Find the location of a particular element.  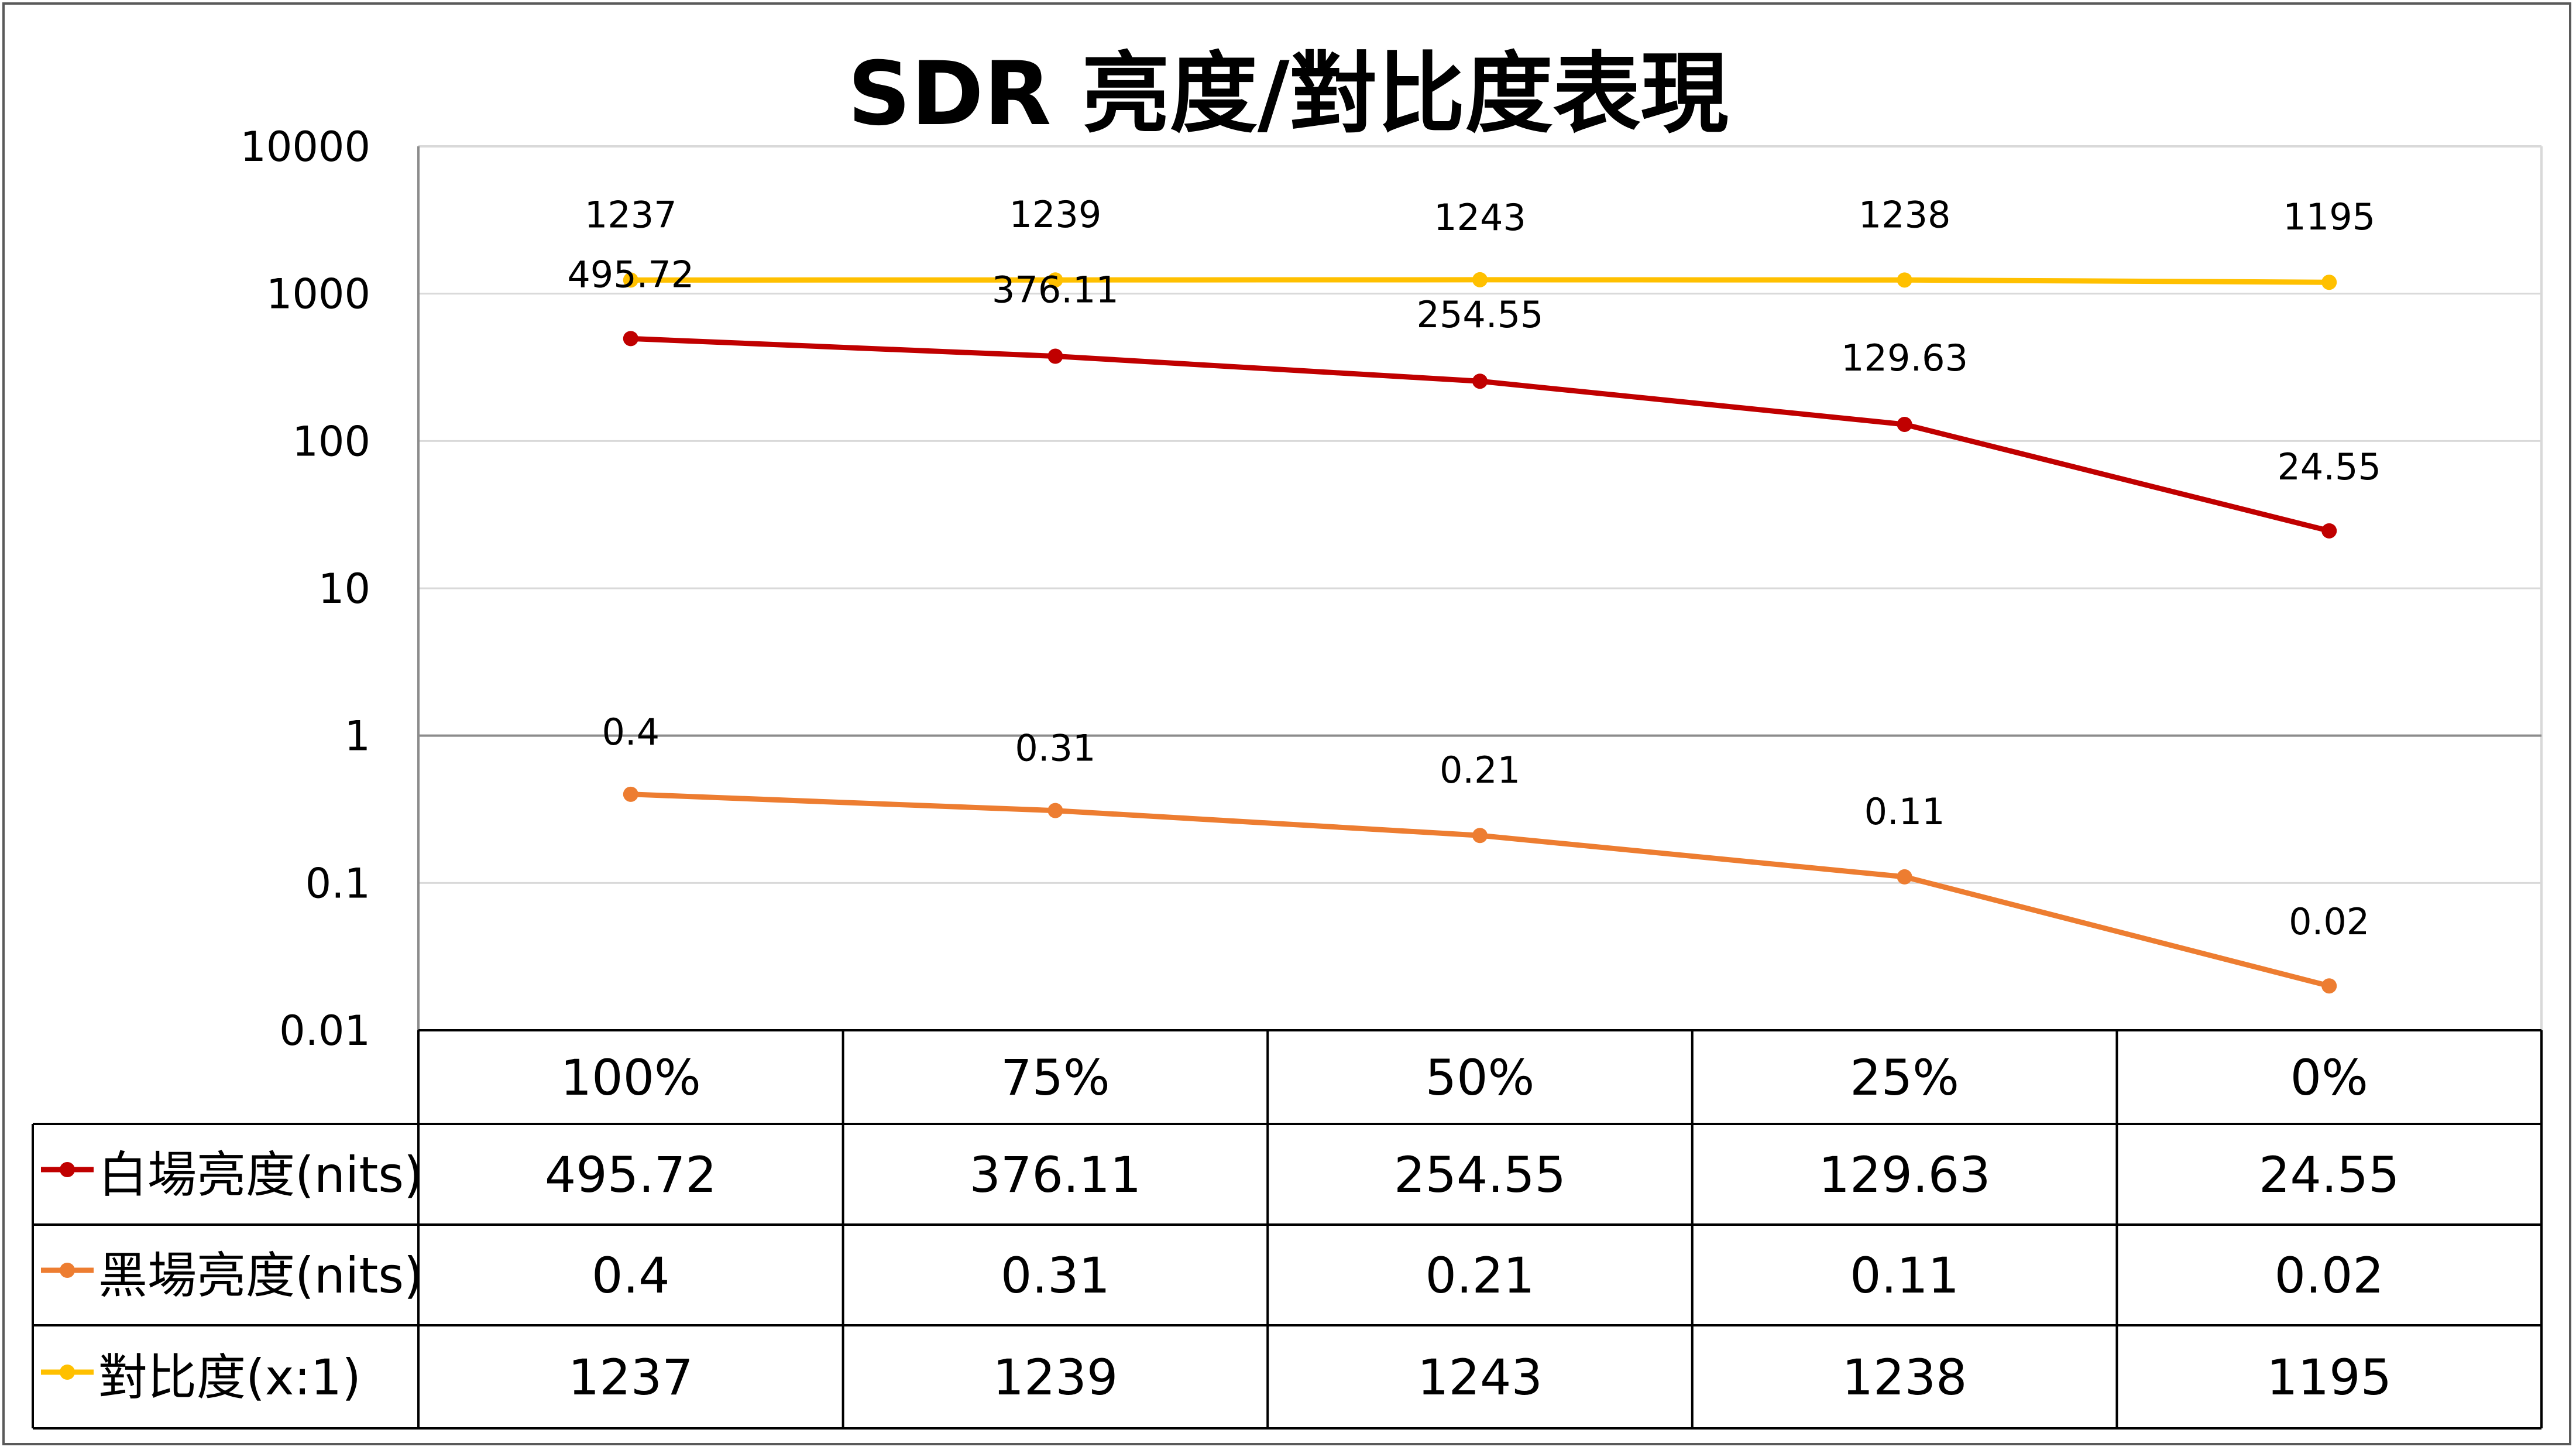

table-cell-value: 0.4 is located at coordinates (631, 1275).